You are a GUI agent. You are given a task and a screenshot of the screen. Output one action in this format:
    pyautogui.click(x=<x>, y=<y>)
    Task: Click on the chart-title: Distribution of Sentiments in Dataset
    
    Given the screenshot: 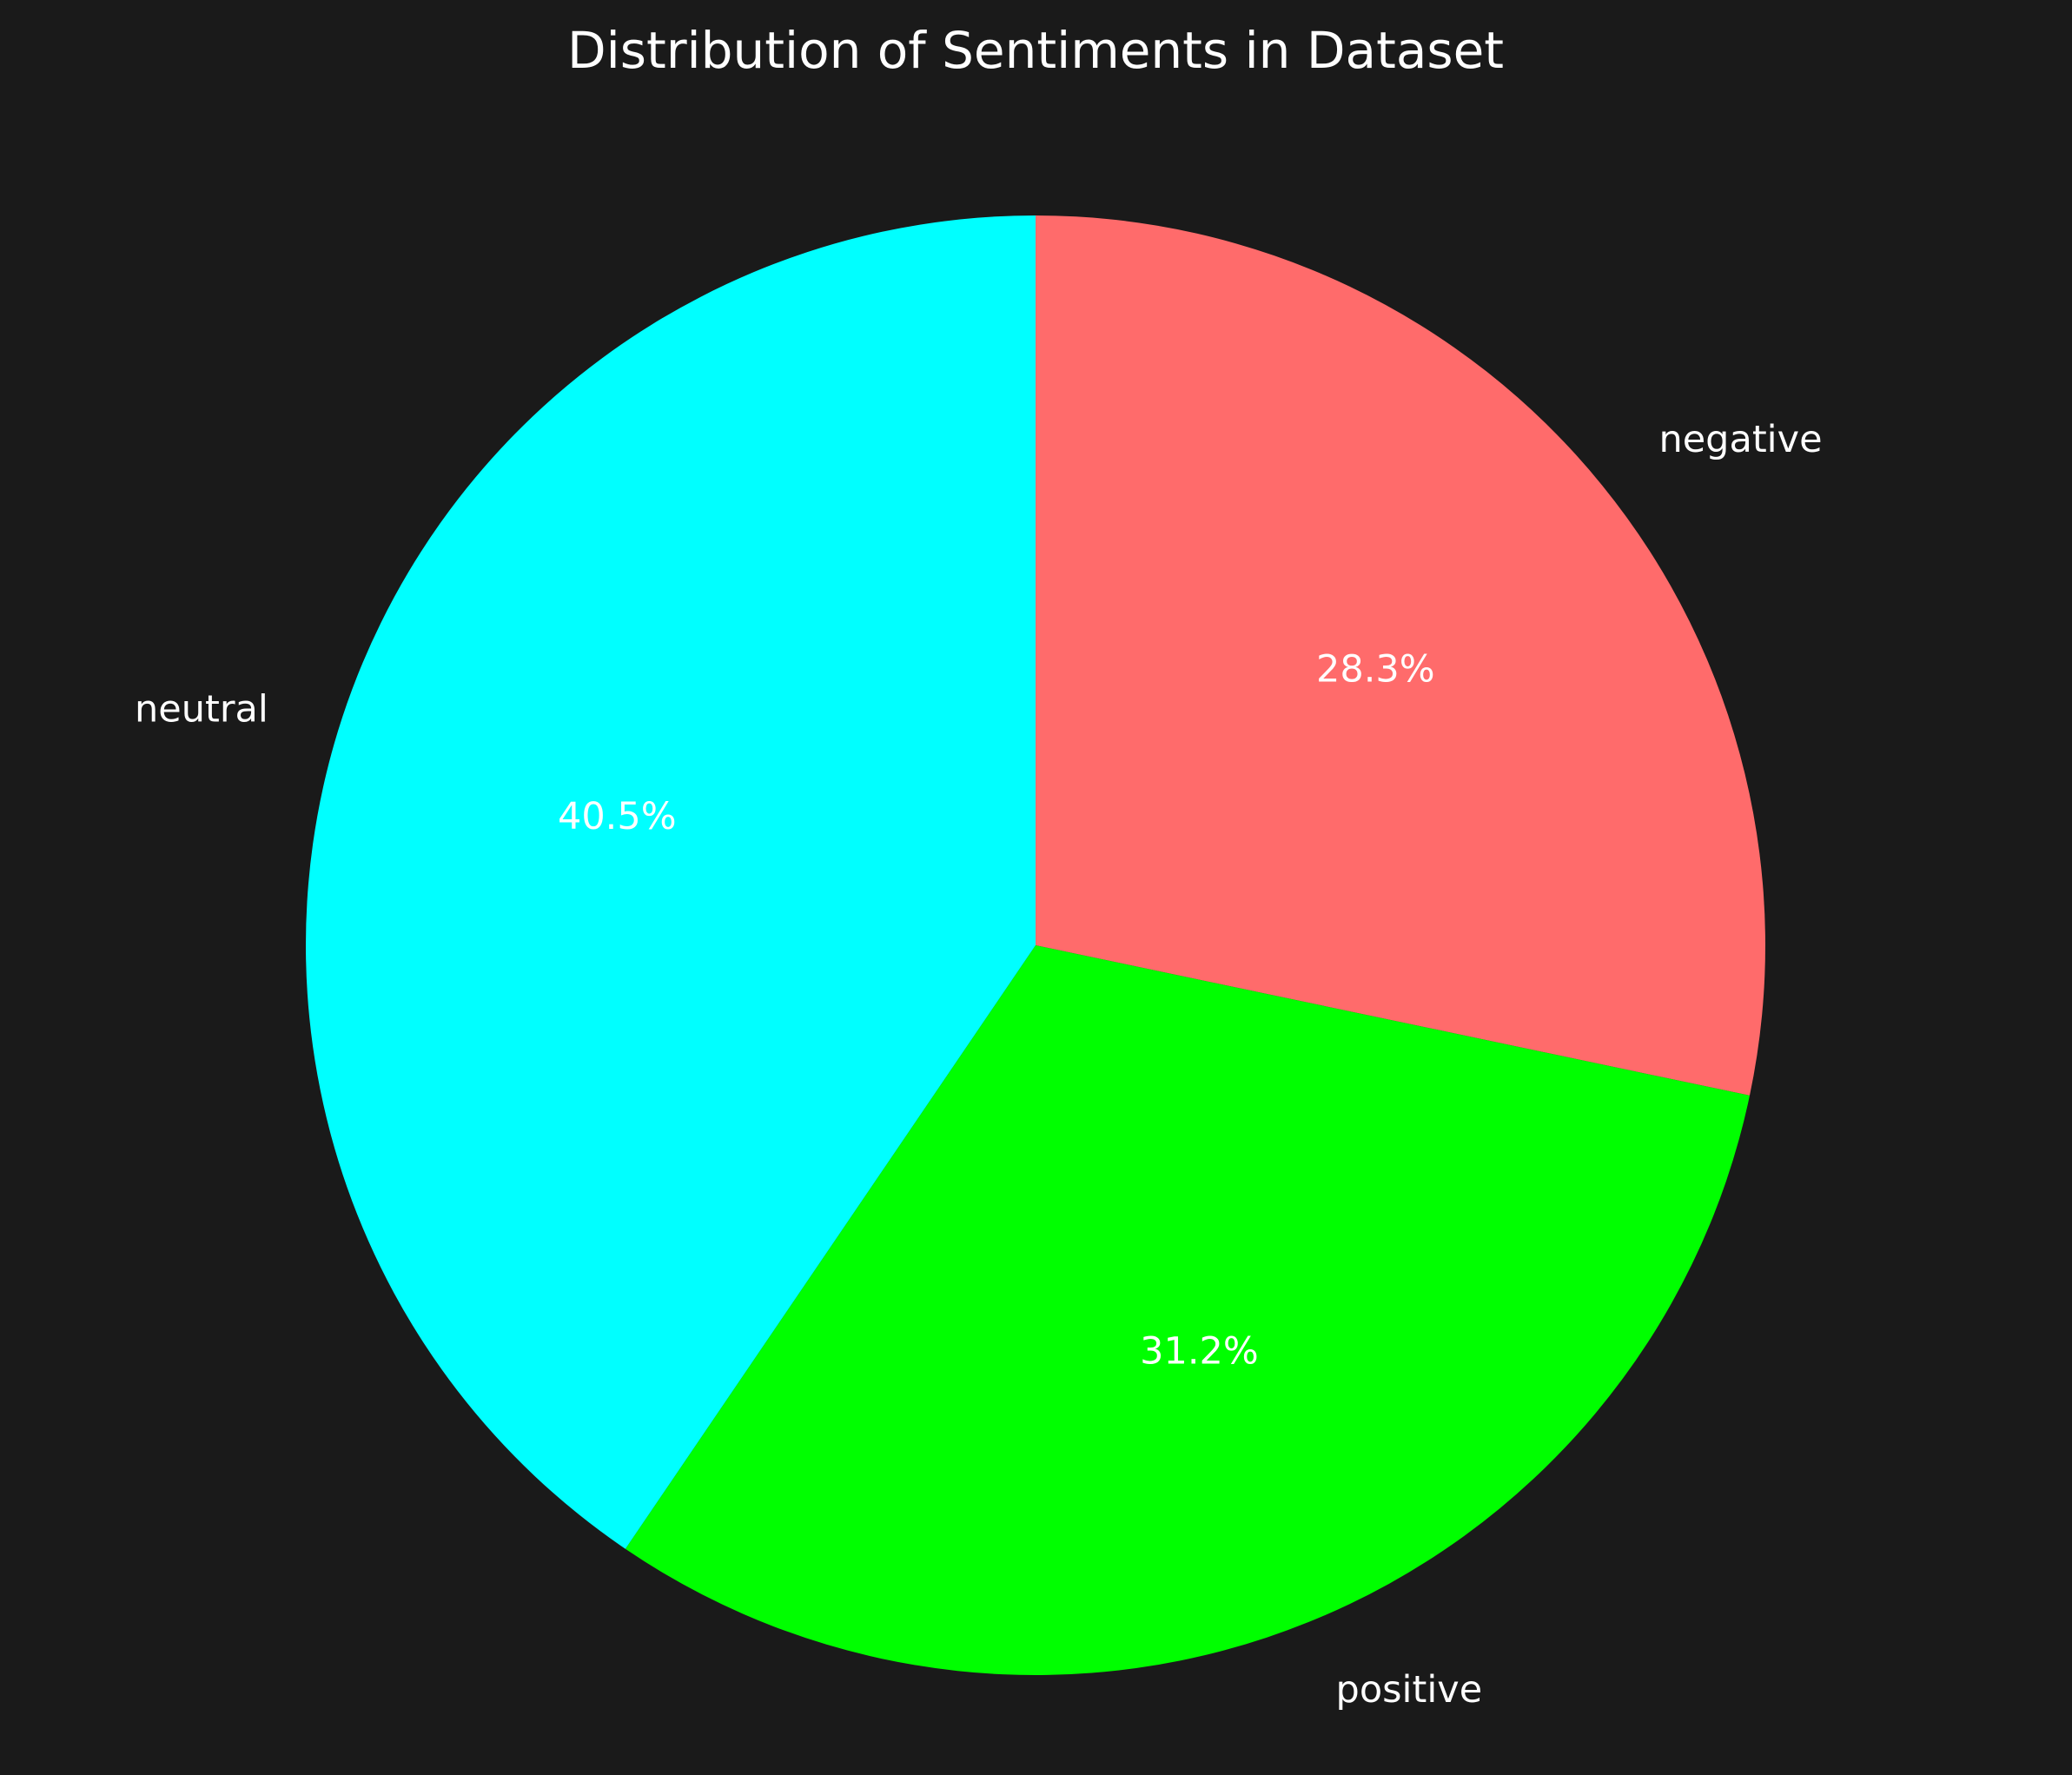 What is the action you would take?
    pyautogui.click(x=1035, y=51)
    